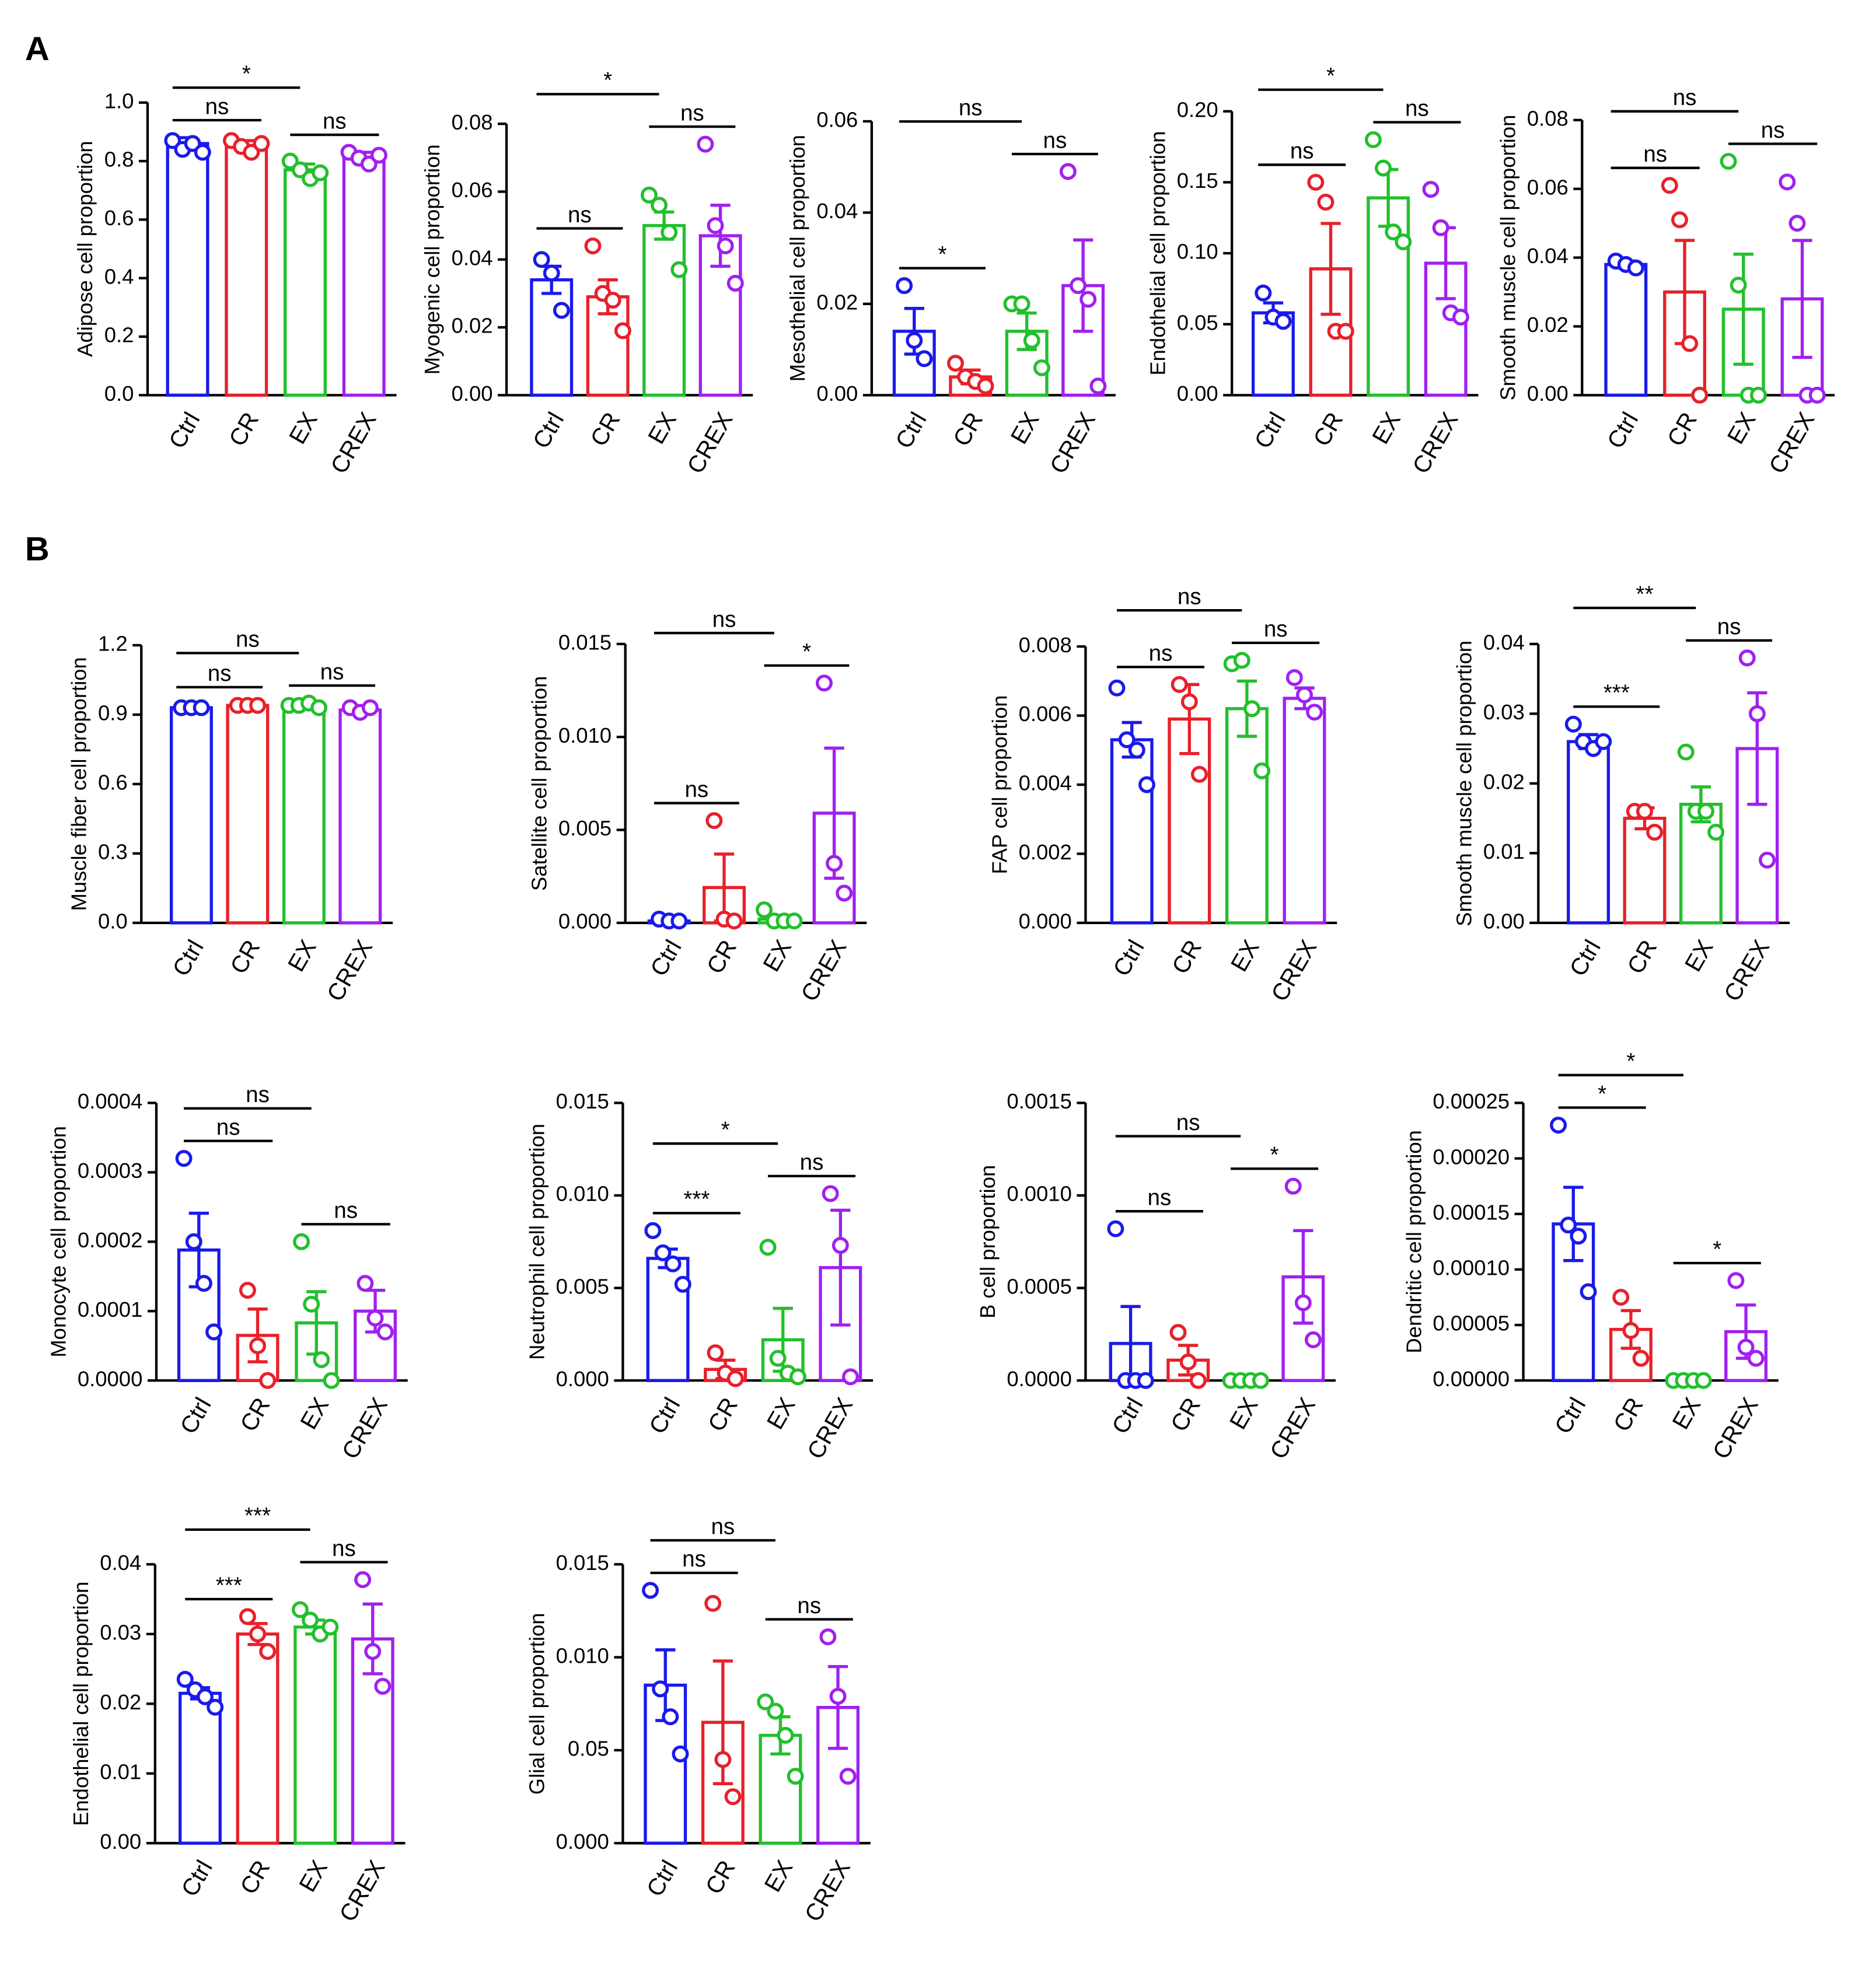 This screenshot has height=1969, width=1876. Describe the element at coordinates (38, 49) in the screenshot. I see `panel-label: A` at that location.